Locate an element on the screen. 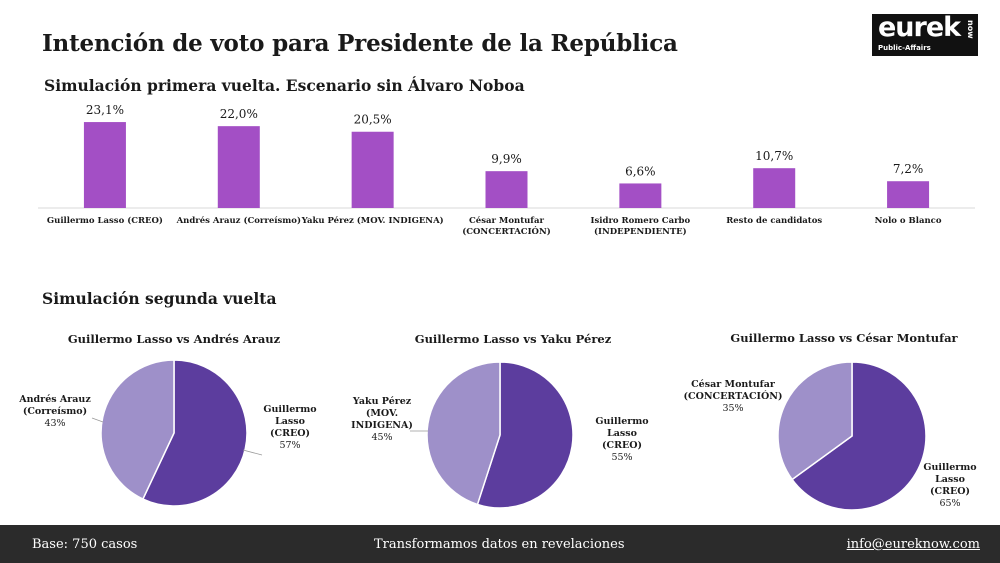 The width and height of the screenshot is (1000, 563). pie-2-label-0-line-3: 65% is located at coordinates (949, 503).